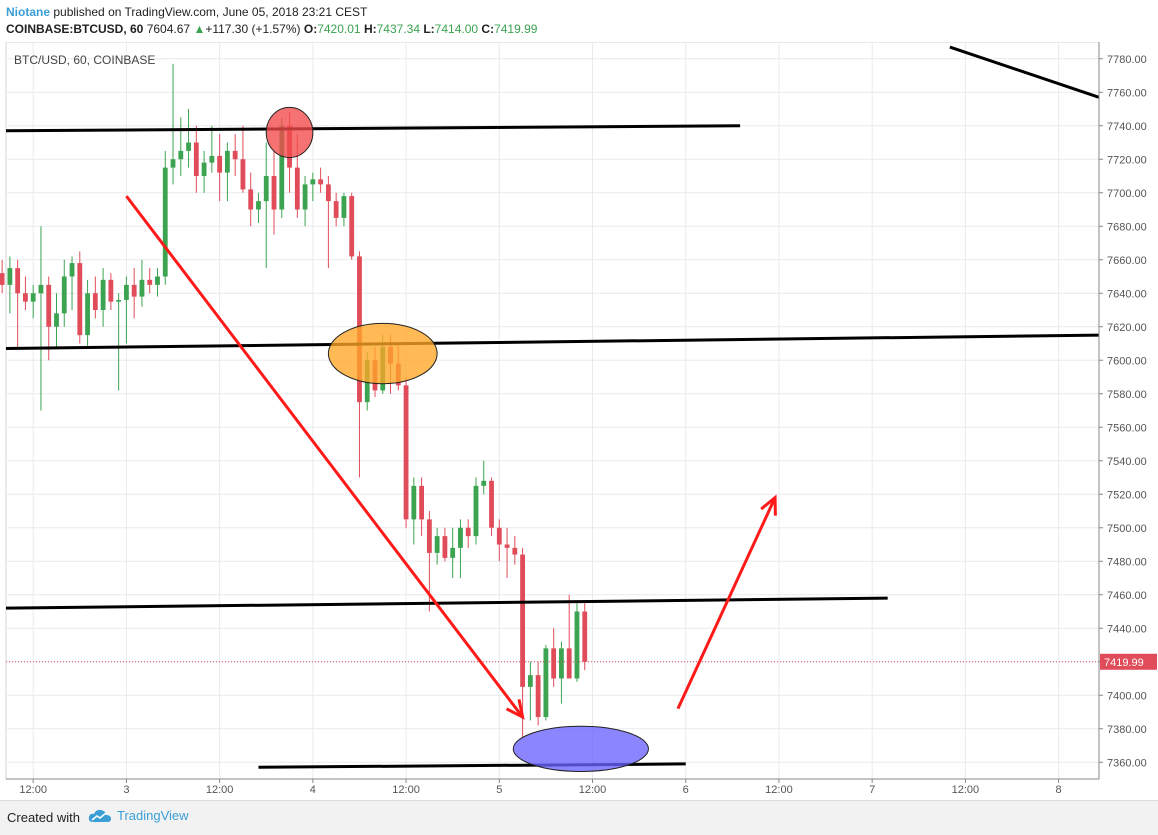 The height and width of the screenshot is (835, 1158). I want to click on price-tick-label: 7720.00, so click(1127, 160).